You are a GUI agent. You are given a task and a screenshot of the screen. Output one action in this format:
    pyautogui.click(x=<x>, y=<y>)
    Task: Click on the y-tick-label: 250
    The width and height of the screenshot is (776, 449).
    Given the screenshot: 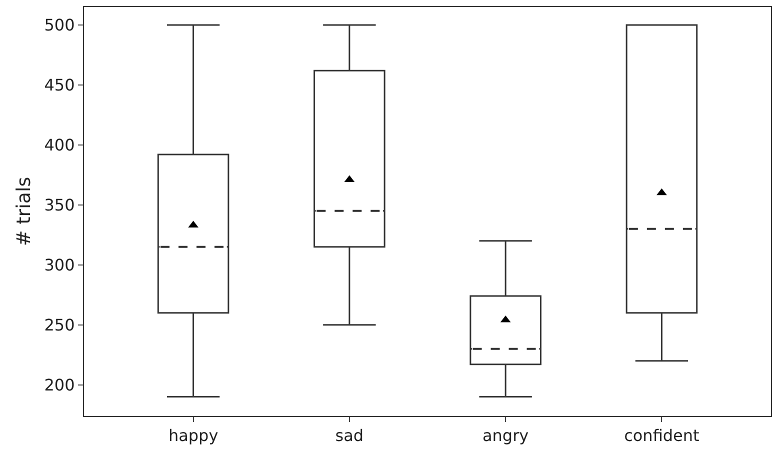 What is the action you would take?
    pyautogui.click(x=59, y=324)
    